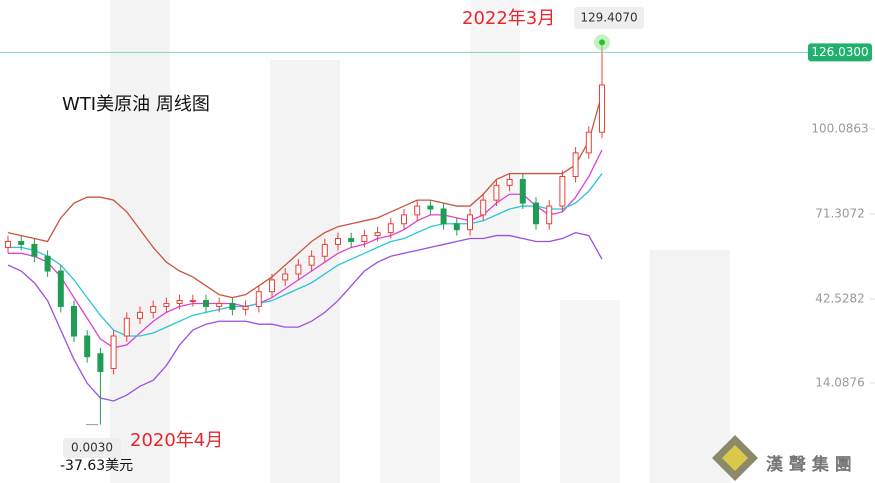 The width and height of the screenshot is (875, 483). I want to click on low-box, so click(92, 448).